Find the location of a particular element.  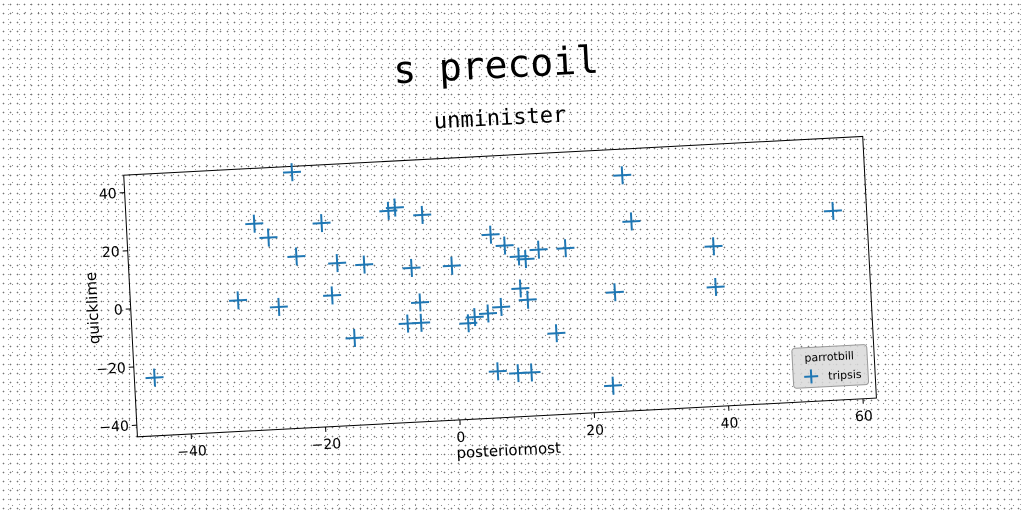

y-tick-label: −40 is located at coordinates (114, 428).